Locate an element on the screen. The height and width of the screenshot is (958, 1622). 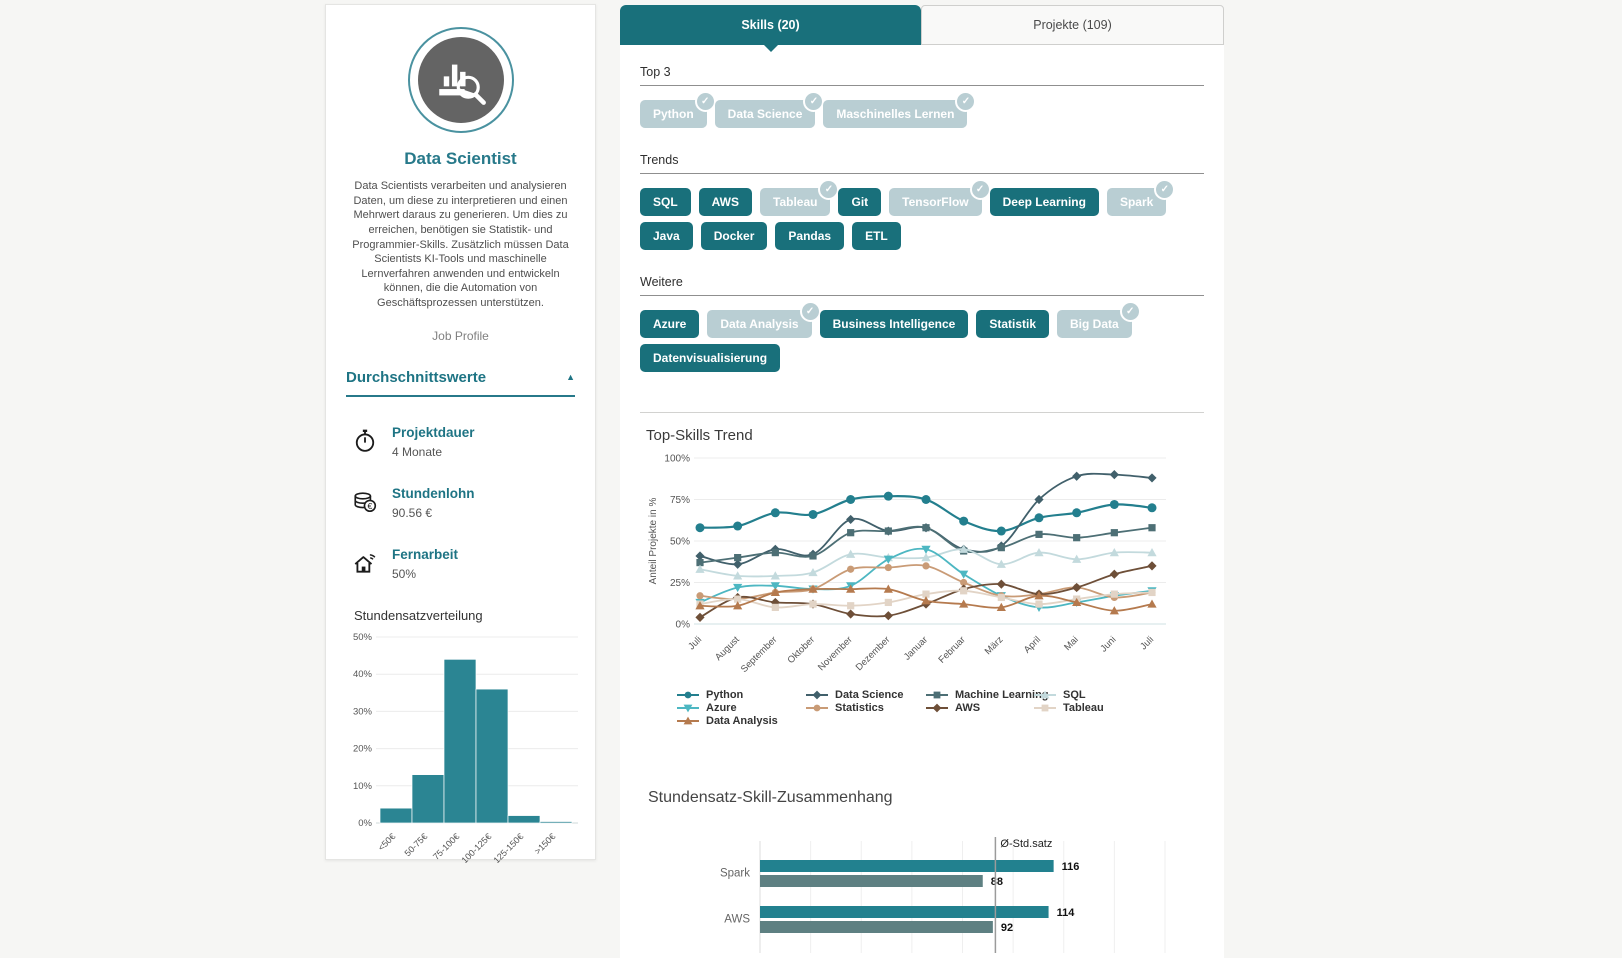
skill-chip: Business Intelligence is located at coordinates (894, 324).